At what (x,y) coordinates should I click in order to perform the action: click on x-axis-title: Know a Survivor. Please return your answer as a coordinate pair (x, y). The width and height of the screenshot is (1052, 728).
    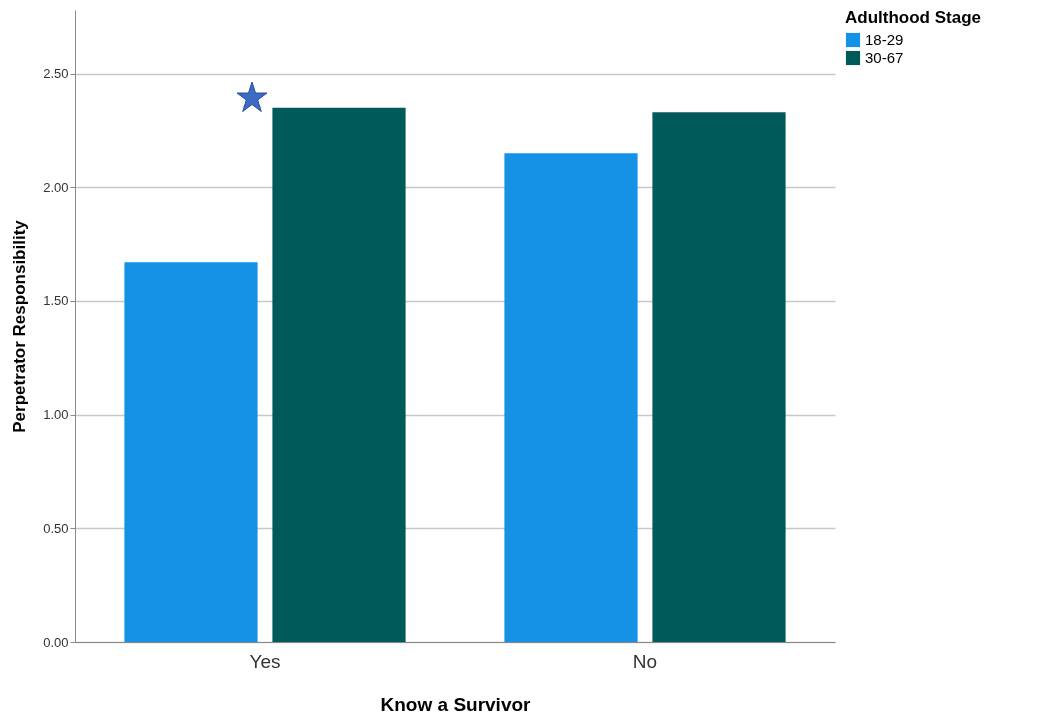
    Looking at the image, I should click on (456, 704).